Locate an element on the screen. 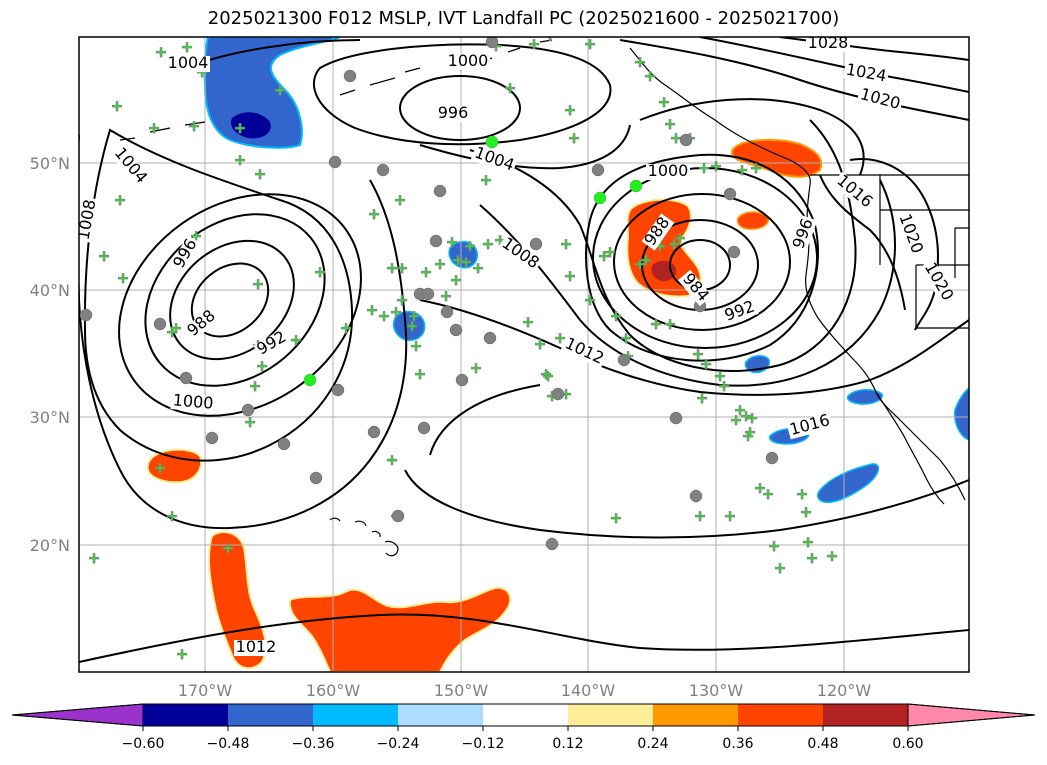 Image resolution: width=1047 pixels, height=765 pixels. neg-anomaly-mexico is located at coordinates (961, 414).